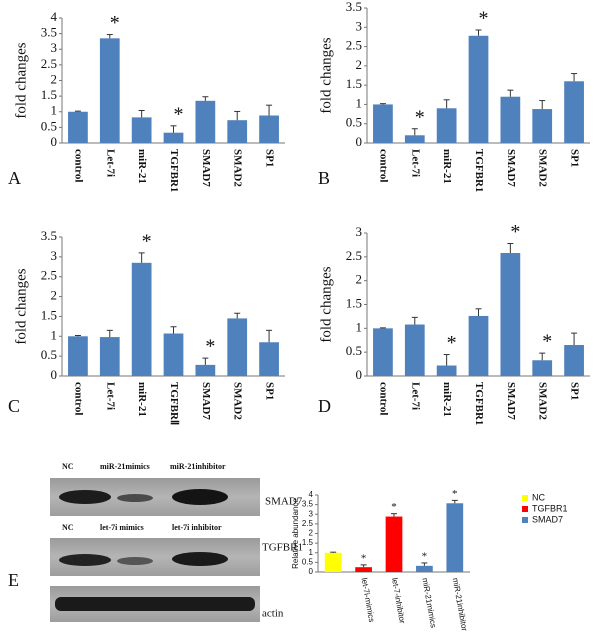 This screenshot has width=600, height=632. Describe the element at coordinates (547, 519) in the screenshot. I see `legend-label: SMAD7` at that location.